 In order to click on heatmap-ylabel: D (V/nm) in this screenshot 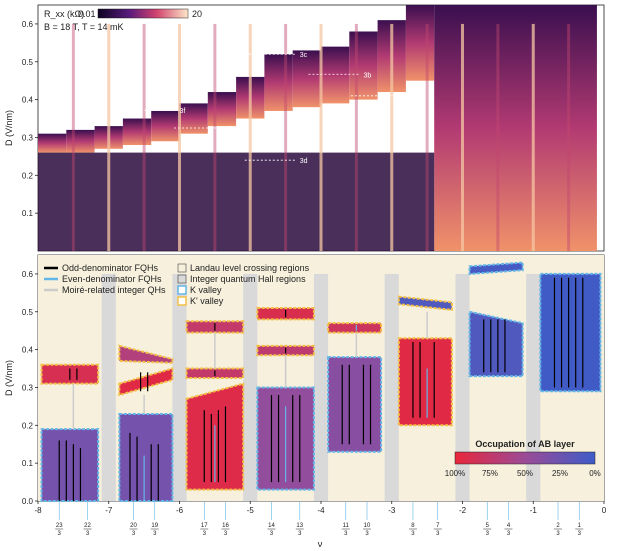, I will do `click(9, 128)`.